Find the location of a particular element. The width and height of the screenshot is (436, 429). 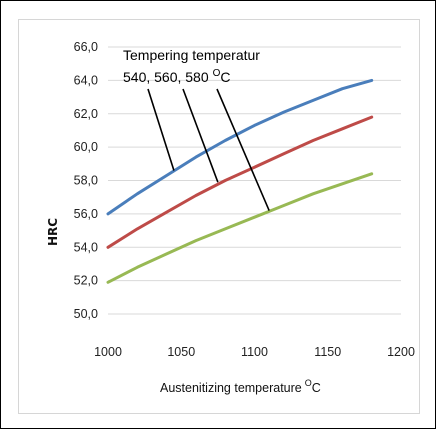

x-axis-label: Austenitizing temperature OC is located at coordinates (240, 386).